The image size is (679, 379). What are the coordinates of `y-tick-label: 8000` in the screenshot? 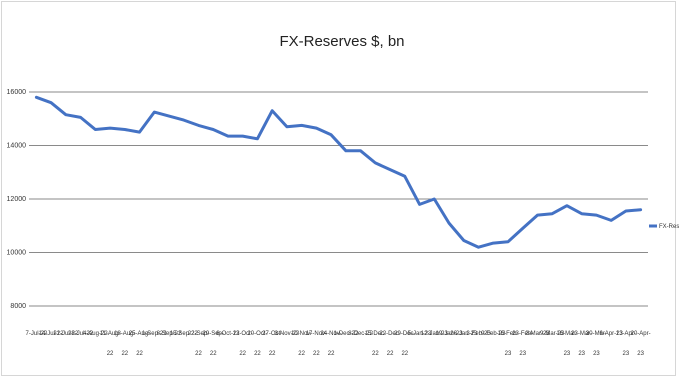 It's located at (18, 306).